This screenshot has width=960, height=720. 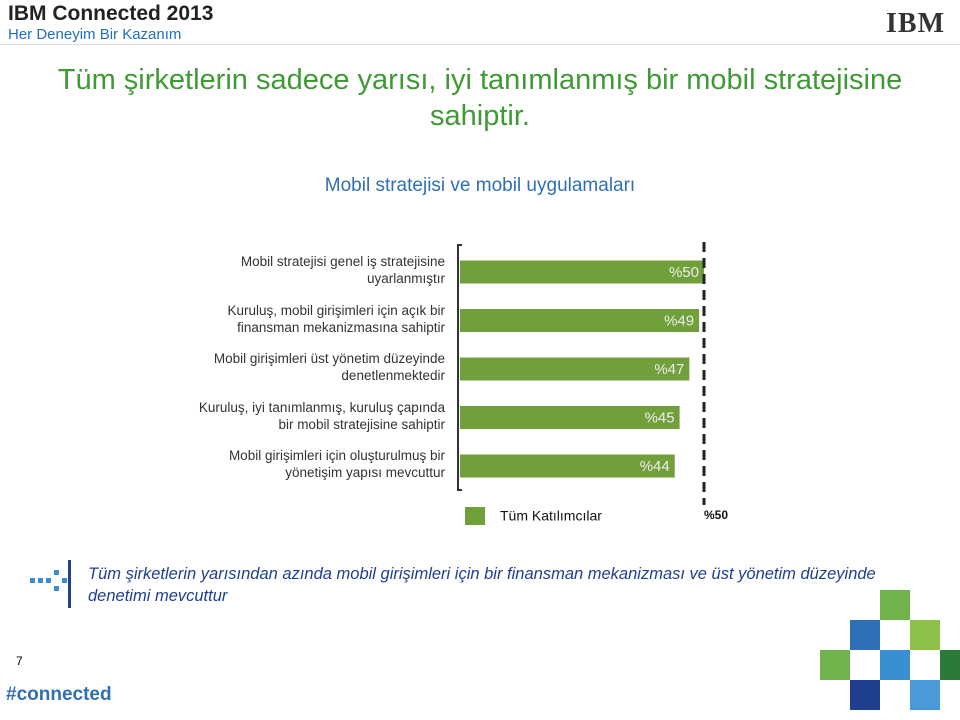 I want to click on legend-label: Tüm Katılımcılar, so click(x=551, y=516).